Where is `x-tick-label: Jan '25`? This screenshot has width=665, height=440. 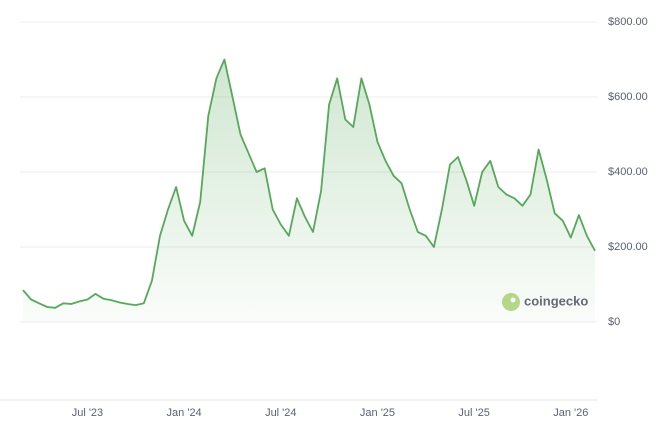
x-tick-label: Jan '25 is located at coordinates (377, 413).